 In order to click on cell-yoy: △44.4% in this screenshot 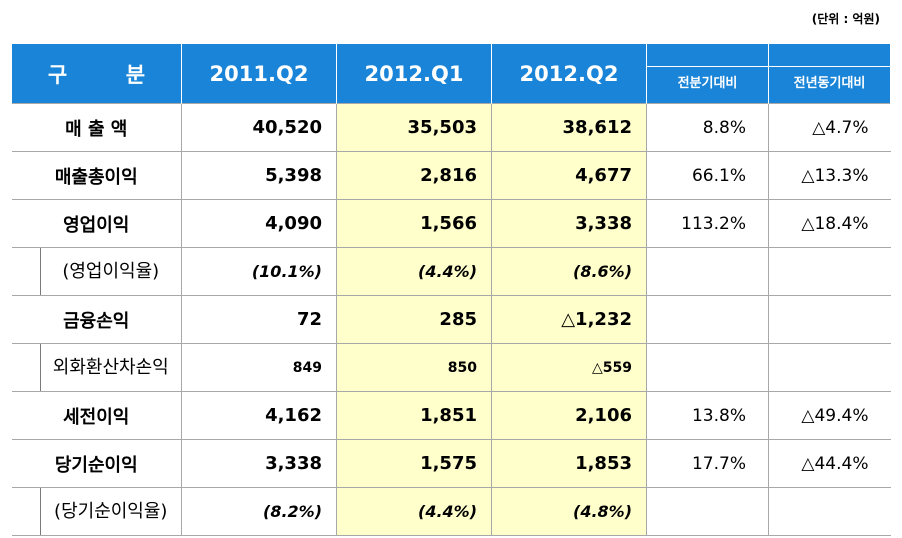, I will do `click(829, 463)`.